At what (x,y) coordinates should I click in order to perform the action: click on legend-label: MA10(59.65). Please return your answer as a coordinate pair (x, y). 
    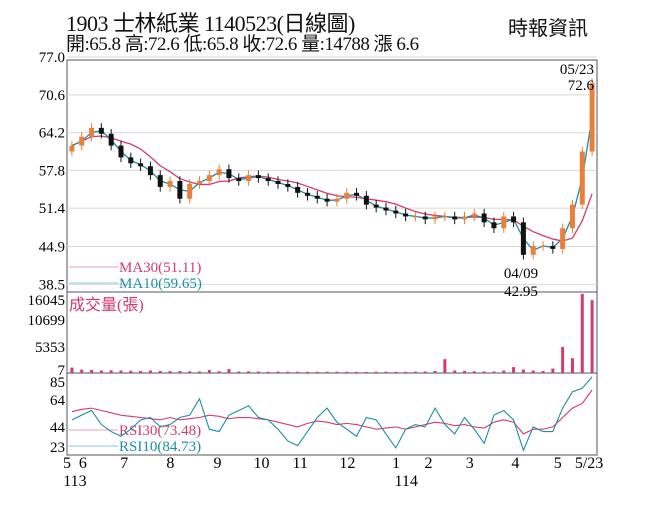
    Looking at the image, I should click on (160, 284).